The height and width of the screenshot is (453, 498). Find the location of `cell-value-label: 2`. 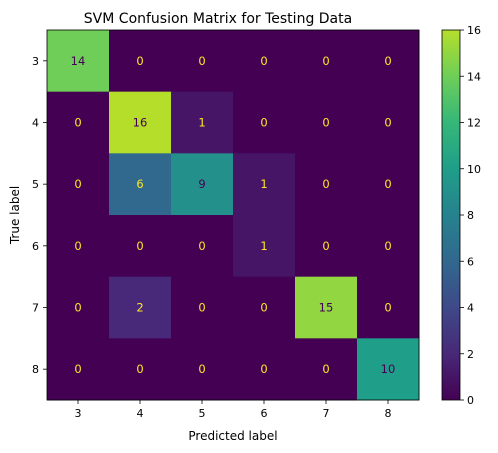

cell-value-label: 2 is located at coordinates (139, 308).